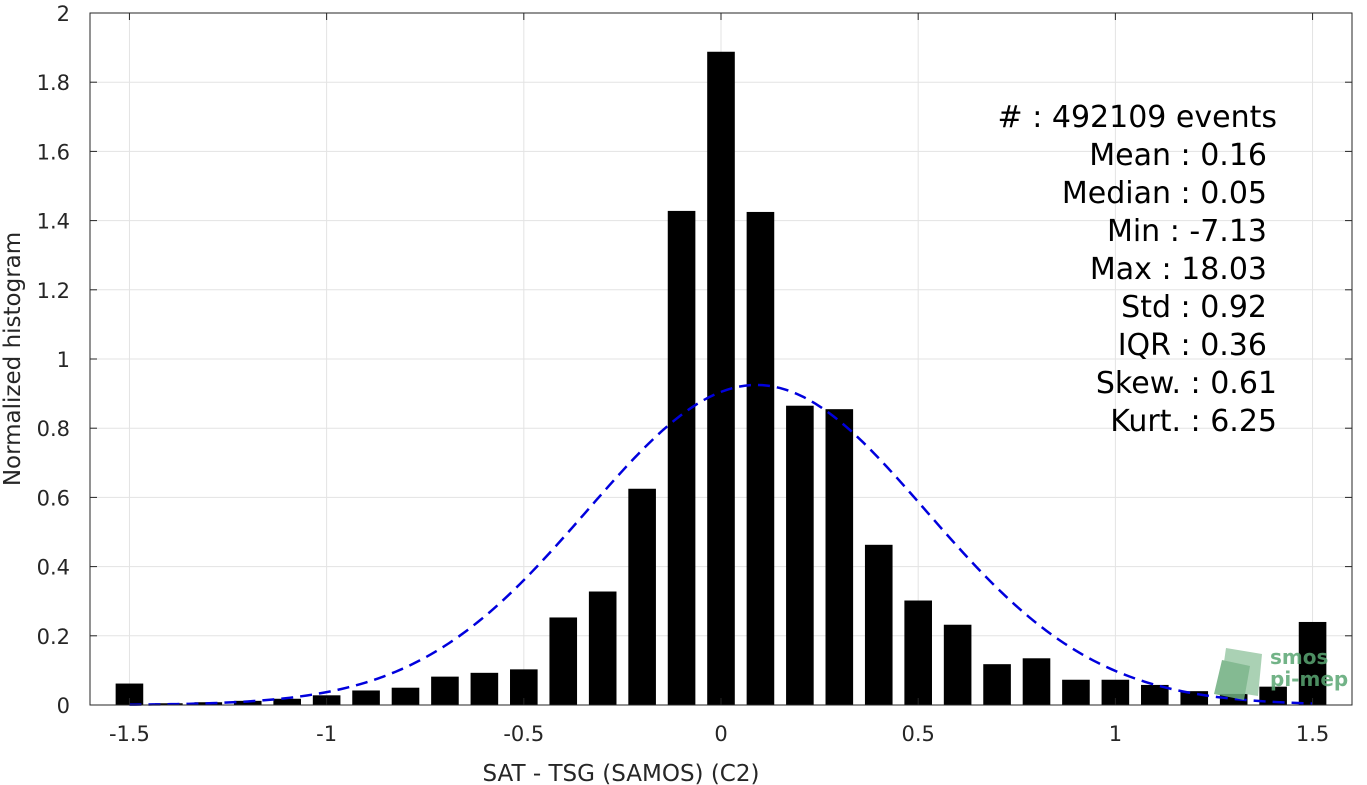 This screenshot has width=1367, height=785. What do you see at coordinates (1187, 231) in the screenshot?
I see `stat-line: Min : -7.13` at bounding box center [1187, 231].